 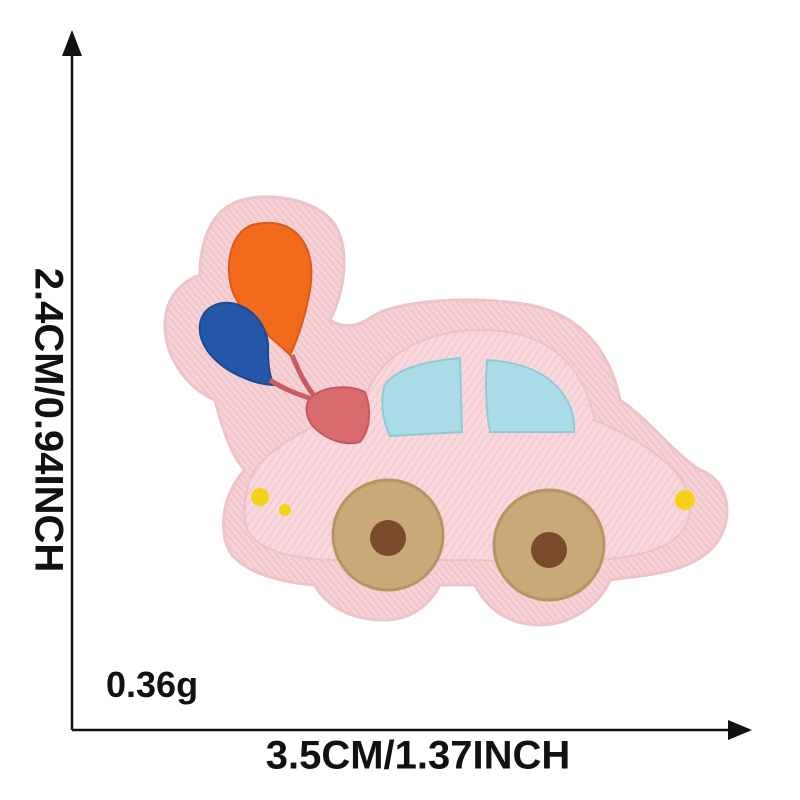 I want to click on car-window-rear, so click(x=530, y=395).